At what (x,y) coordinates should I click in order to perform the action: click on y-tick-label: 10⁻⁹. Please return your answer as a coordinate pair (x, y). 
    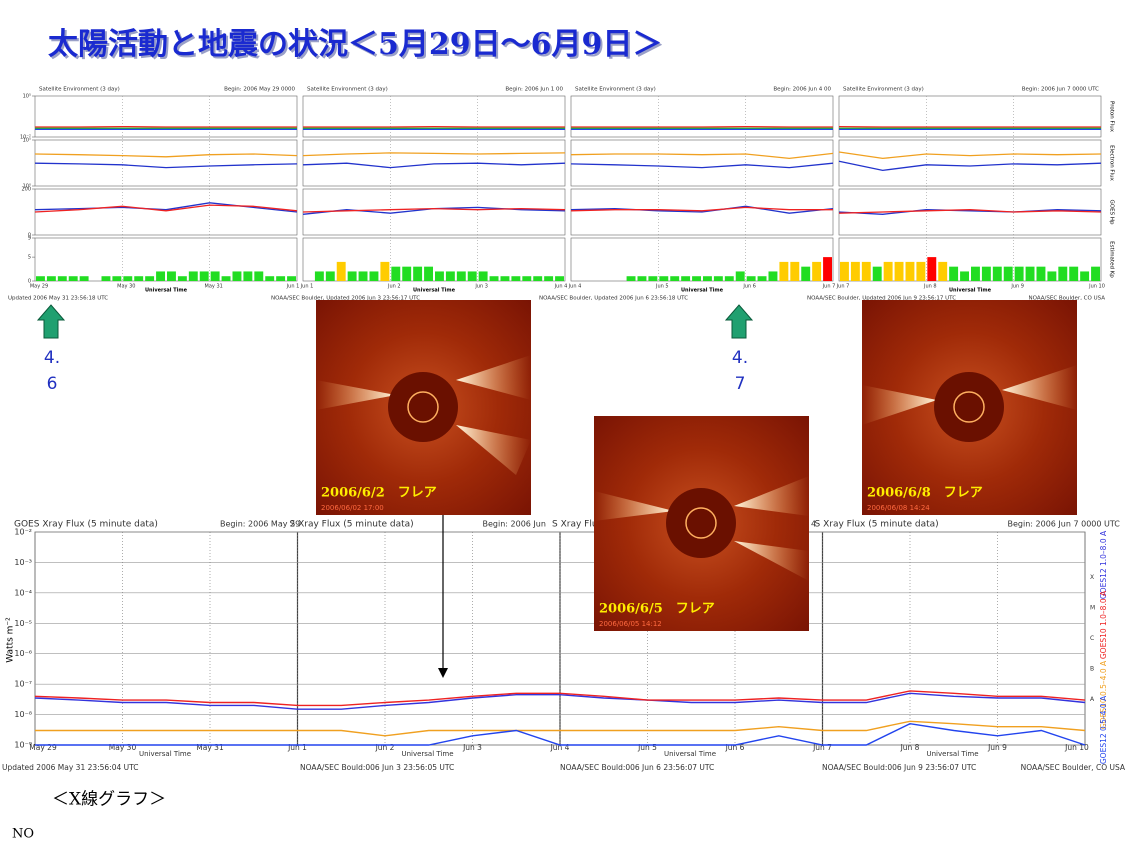
    Looking at the image, I should click on (23, 745).